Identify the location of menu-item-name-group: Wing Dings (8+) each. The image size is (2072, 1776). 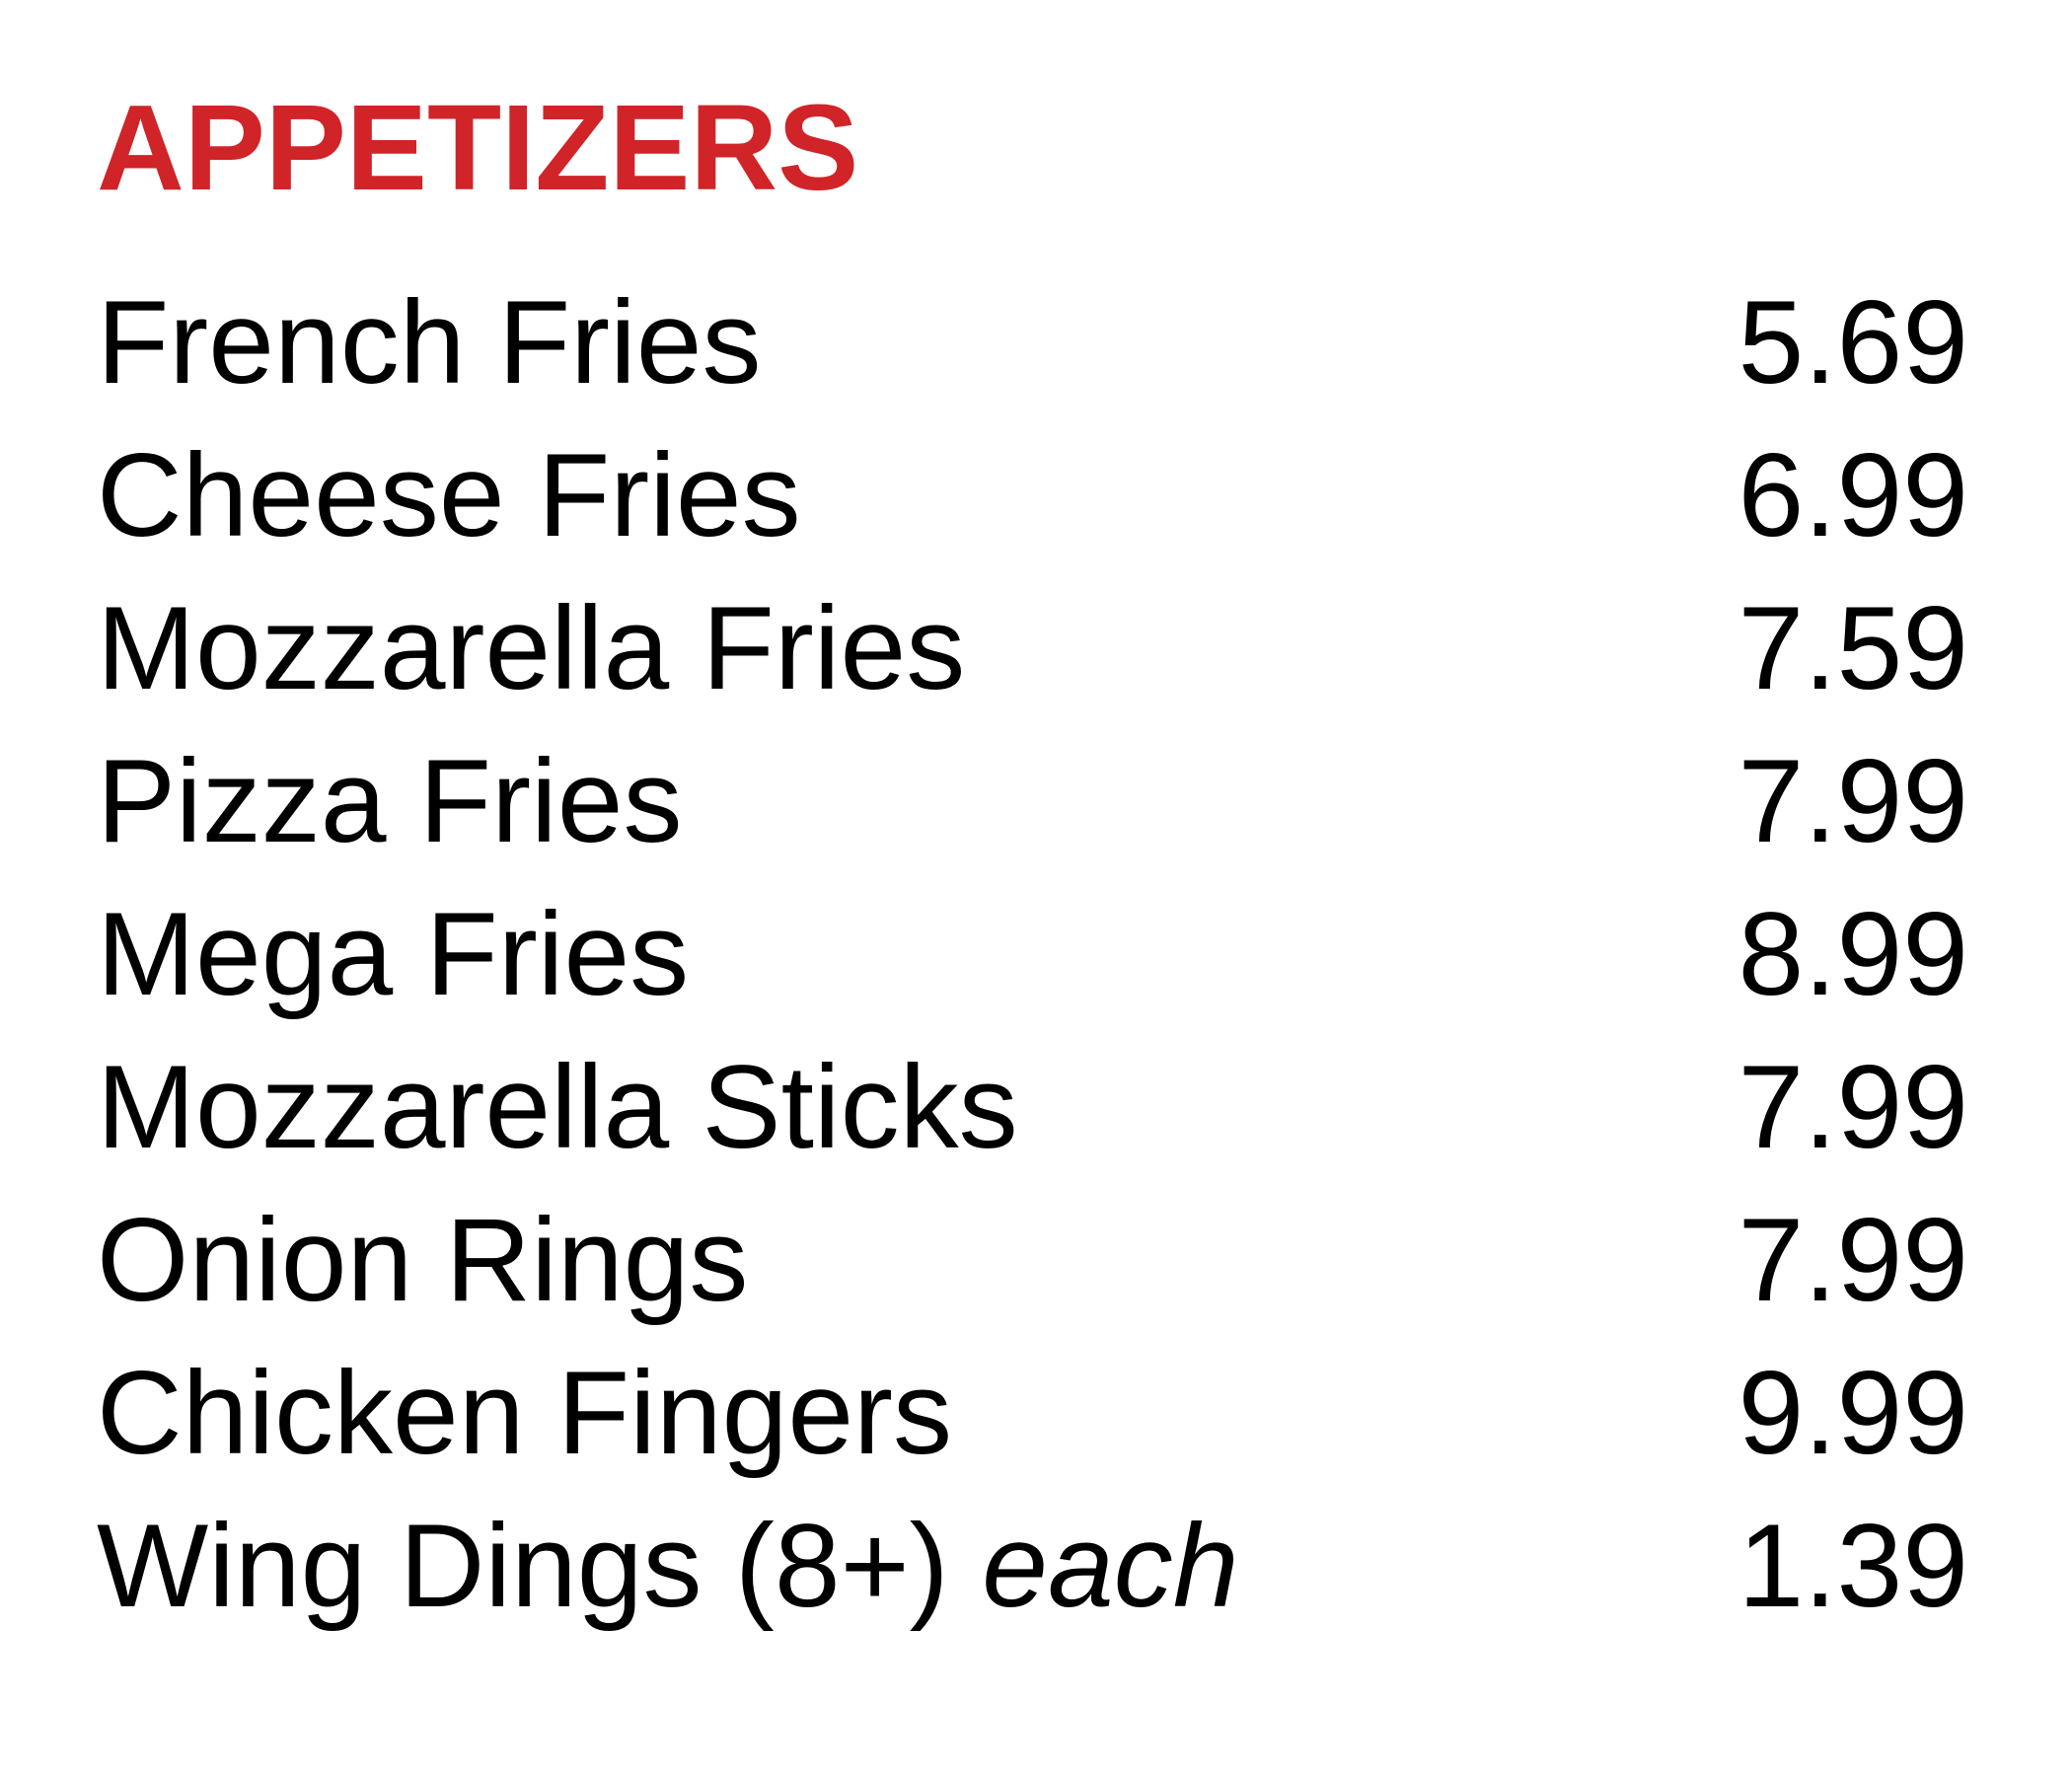
(668, 1566).